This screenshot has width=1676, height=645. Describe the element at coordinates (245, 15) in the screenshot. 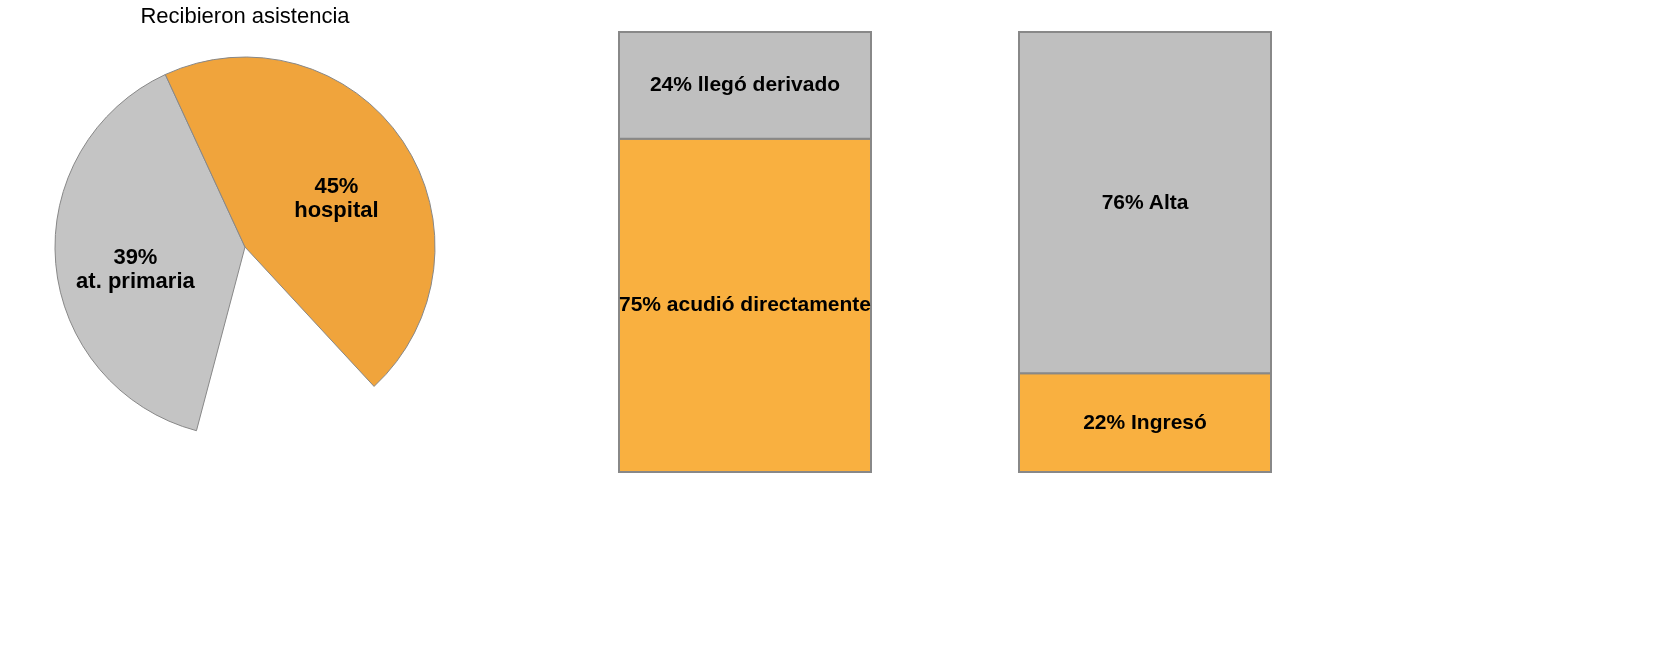

I see `chart-title: Recibieron asistencia` at that location.